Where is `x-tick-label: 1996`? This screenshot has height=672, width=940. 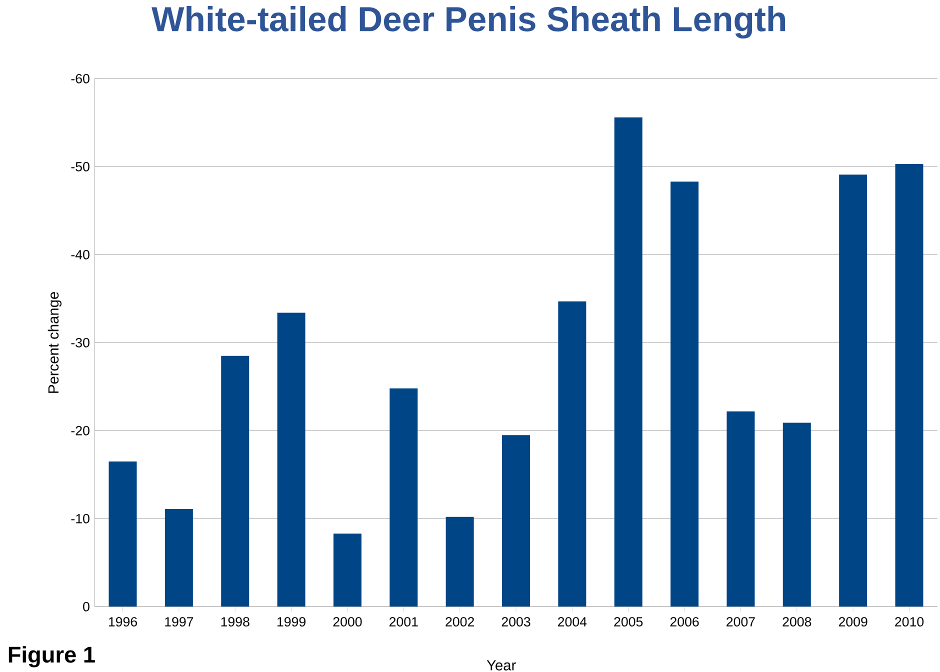 x-tick-label: 1996 is located at coordinates (123, 622).